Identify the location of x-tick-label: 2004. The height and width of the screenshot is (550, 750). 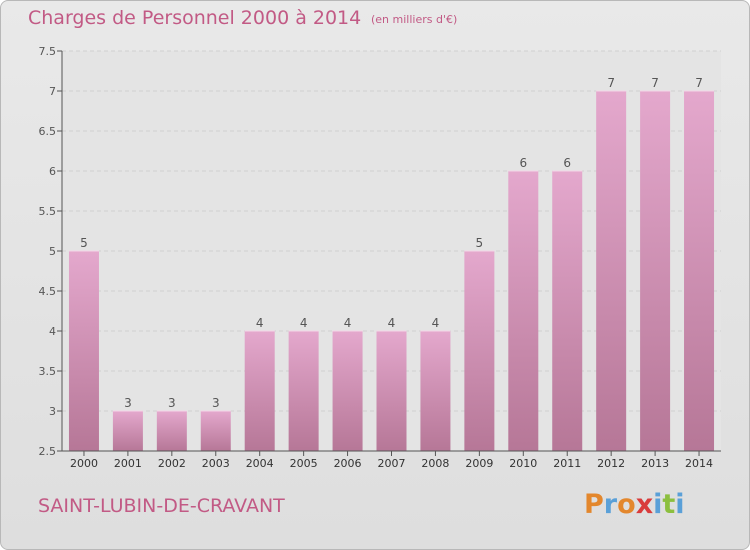
(260, 463).